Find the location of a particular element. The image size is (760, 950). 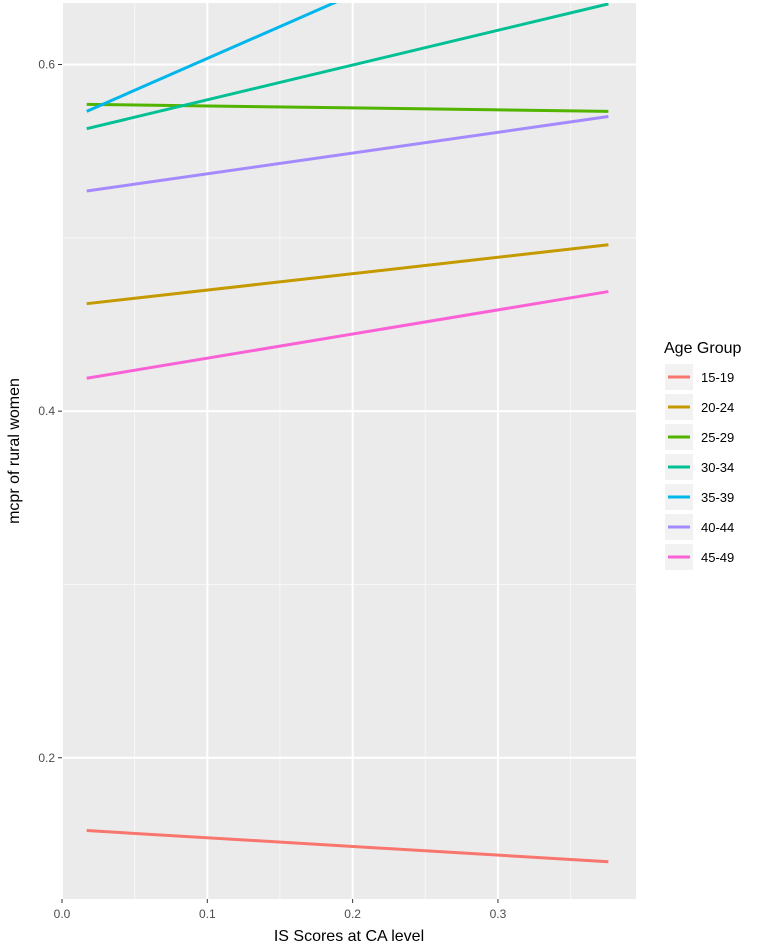

y-axis-title: mcpr of rural women is located at coordinates (14, 451).